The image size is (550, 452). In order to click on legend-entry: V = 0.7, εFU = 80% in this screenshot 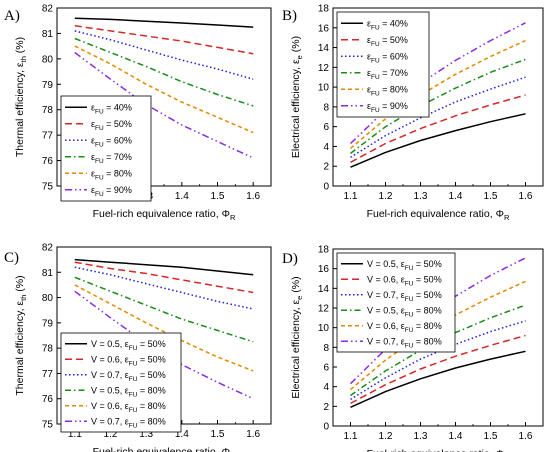, I will do `click(404, 342)`.